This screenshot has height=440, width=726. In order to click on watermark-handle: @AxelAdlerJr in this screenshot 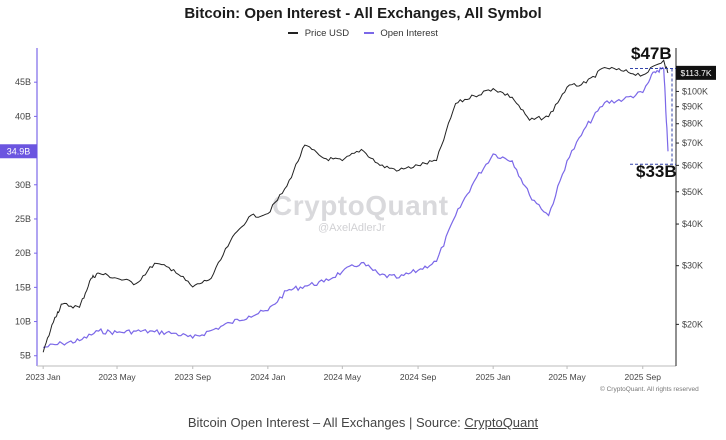, I will do `click(352, 228)`.